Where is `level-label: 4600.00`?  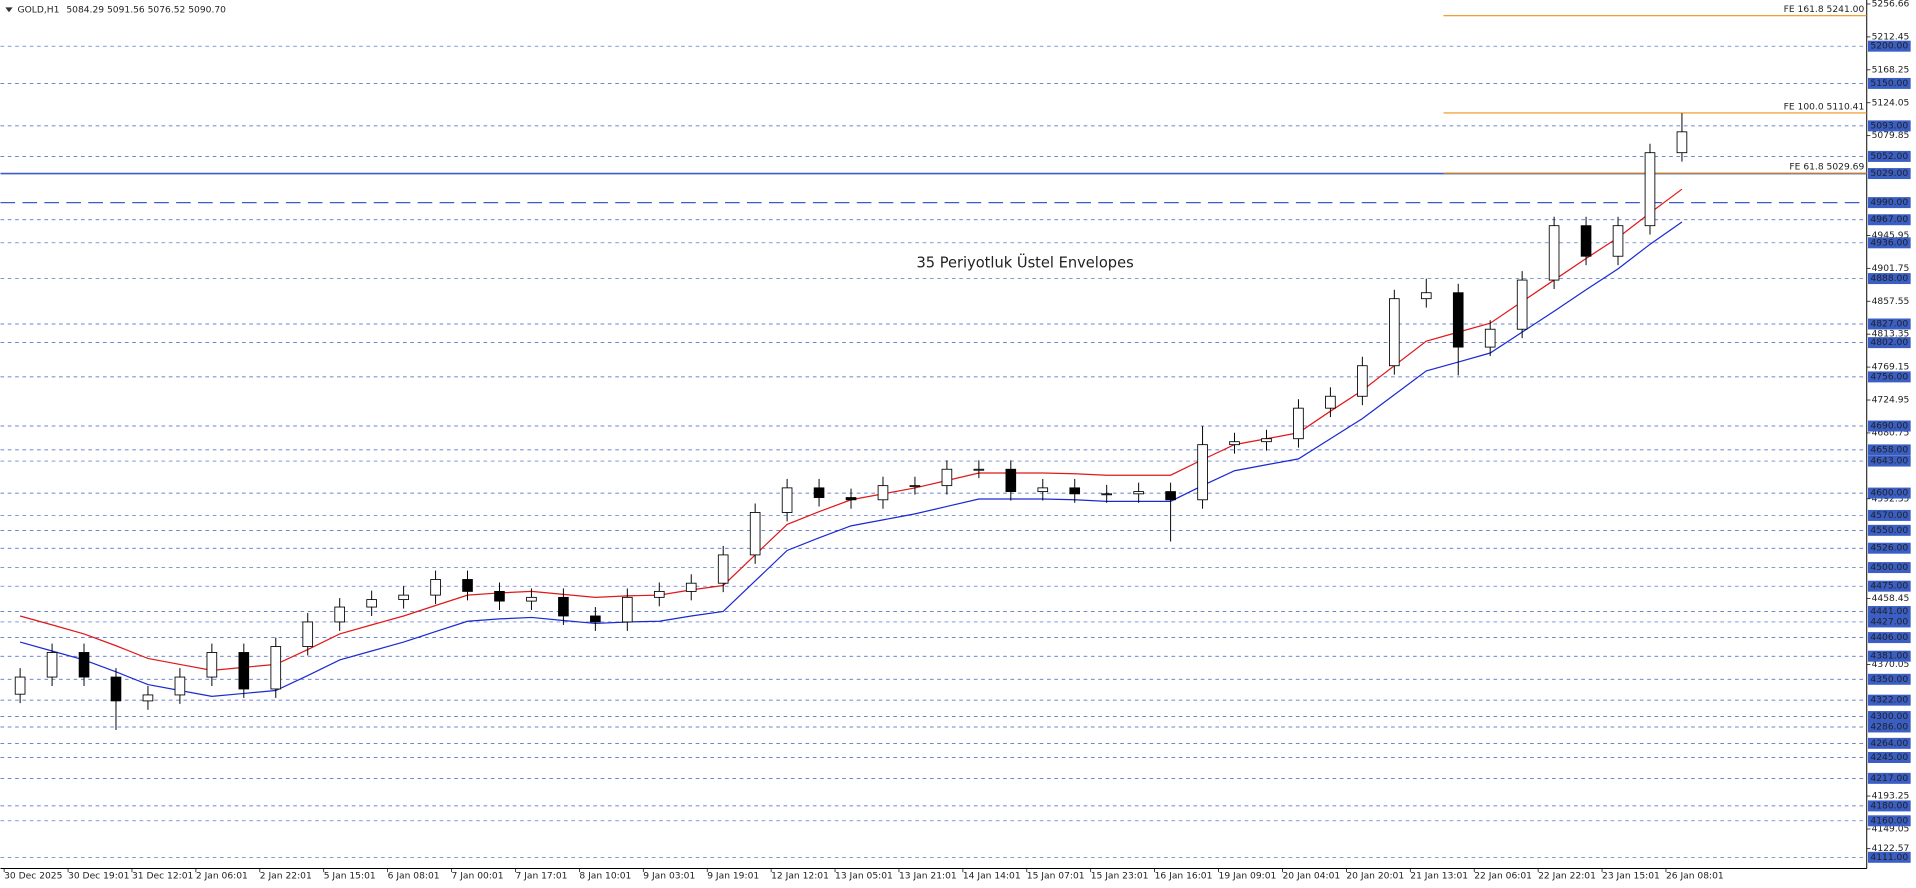 level-label: 4600.00 is located at coordinates (1889, 494).